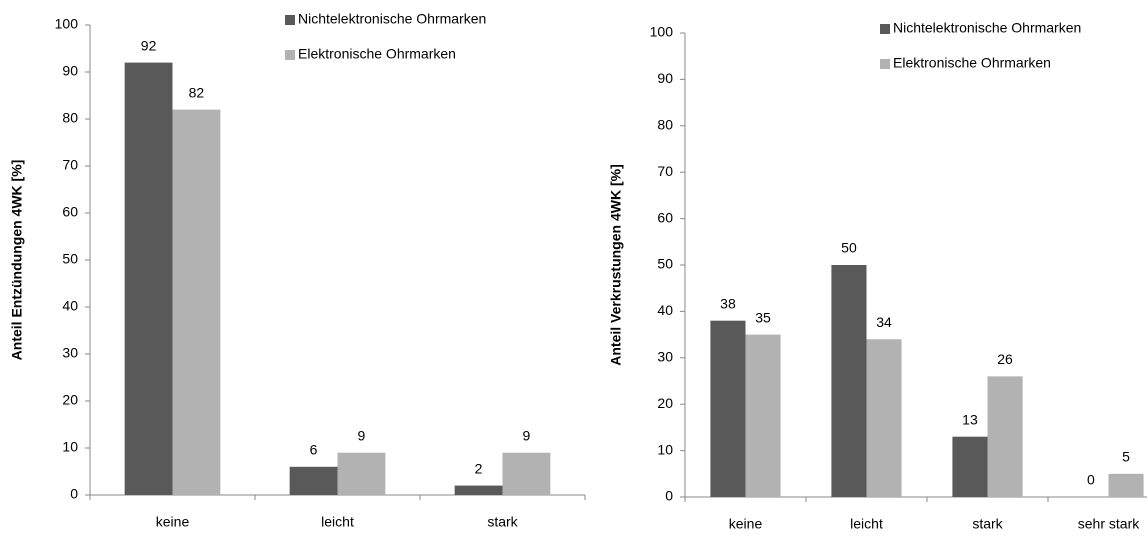 The height and width of the screenshot is (538, 1147). What do you see at coordinates (314, 450) in the screenshot?
I see `data-label: 6` at bounding box center [314, 450].